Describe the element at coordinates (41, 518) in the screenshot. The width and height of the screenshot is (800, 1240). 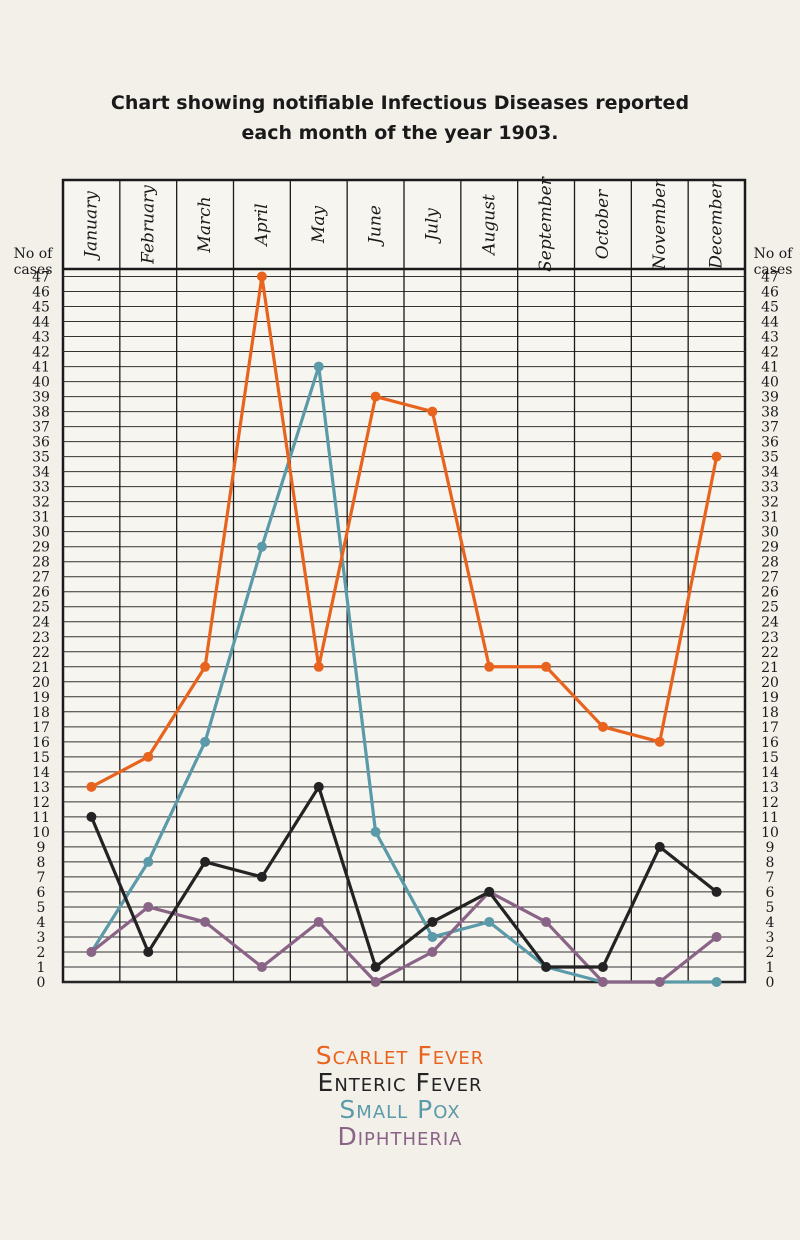
I see `y-tick-label-left: 31` at that location.